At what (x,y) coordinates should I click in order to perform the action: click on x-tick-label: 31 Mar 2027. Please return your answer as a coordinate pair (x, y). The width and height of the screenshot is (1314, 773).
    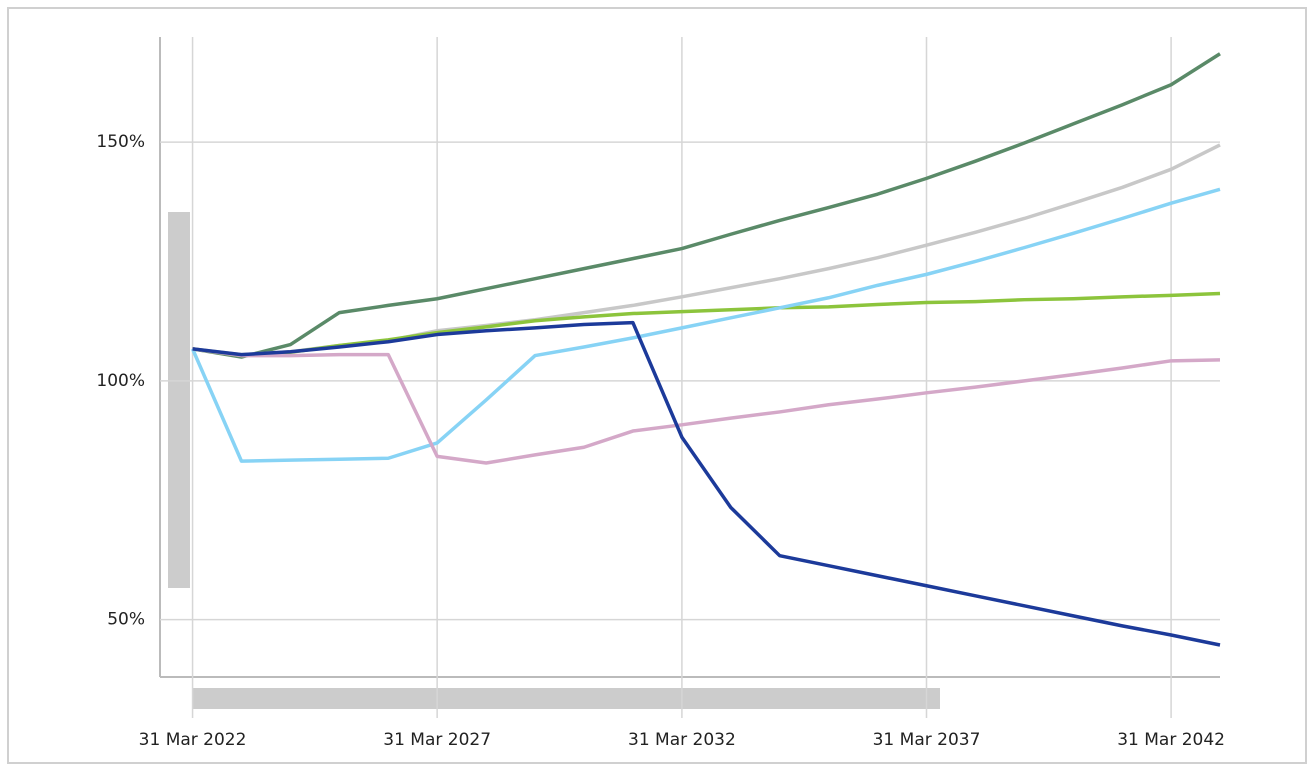
    Looking at the image, I should click on (437, 740).